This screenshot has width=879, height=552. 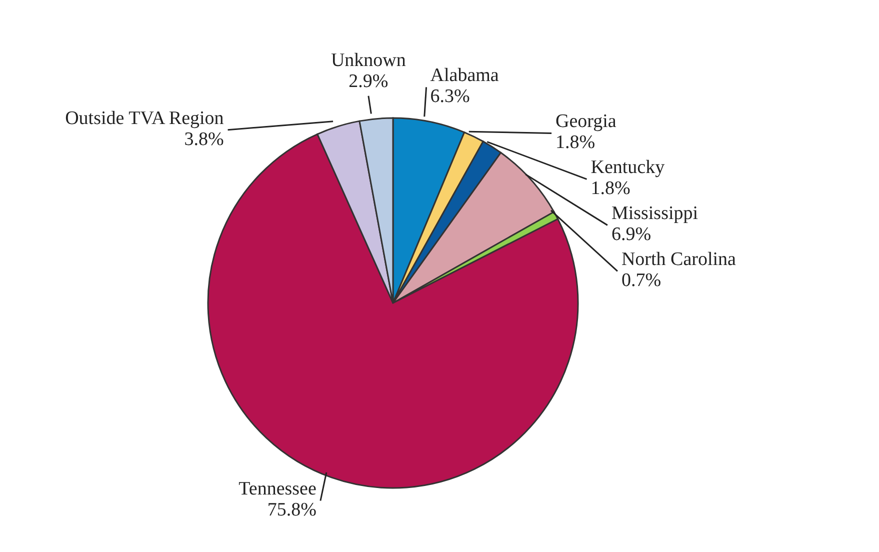 I want to click on data-label: 0.7%, so click(x=641, y=281).